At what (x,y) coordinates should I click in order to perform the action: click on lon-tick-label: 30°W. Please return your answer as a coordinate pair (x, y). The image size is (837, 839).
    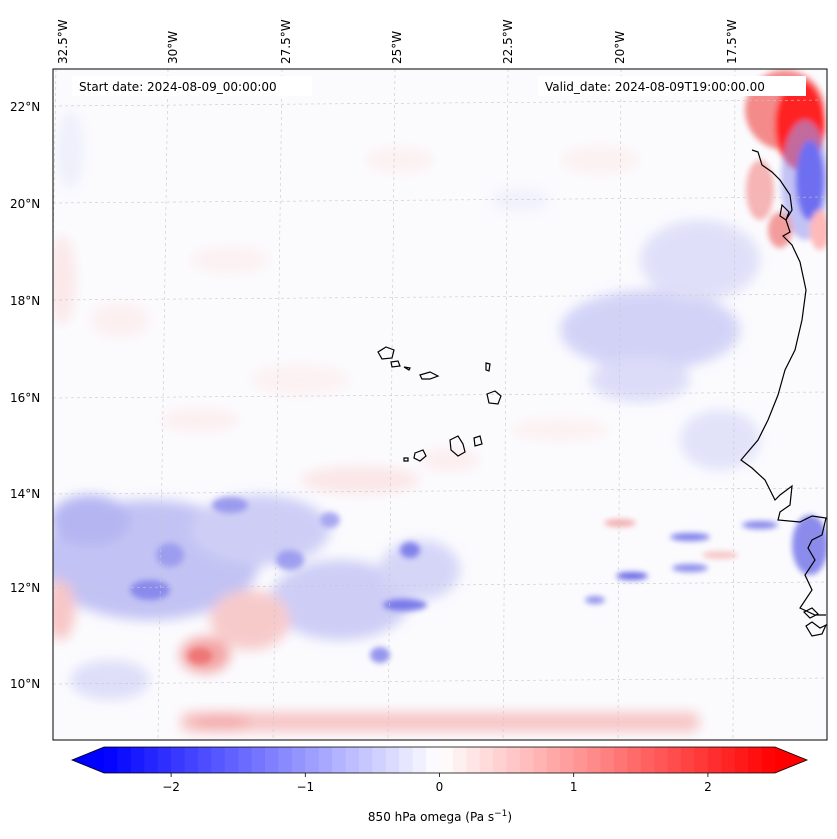
    Looking at the image, I should click on (173, 47).